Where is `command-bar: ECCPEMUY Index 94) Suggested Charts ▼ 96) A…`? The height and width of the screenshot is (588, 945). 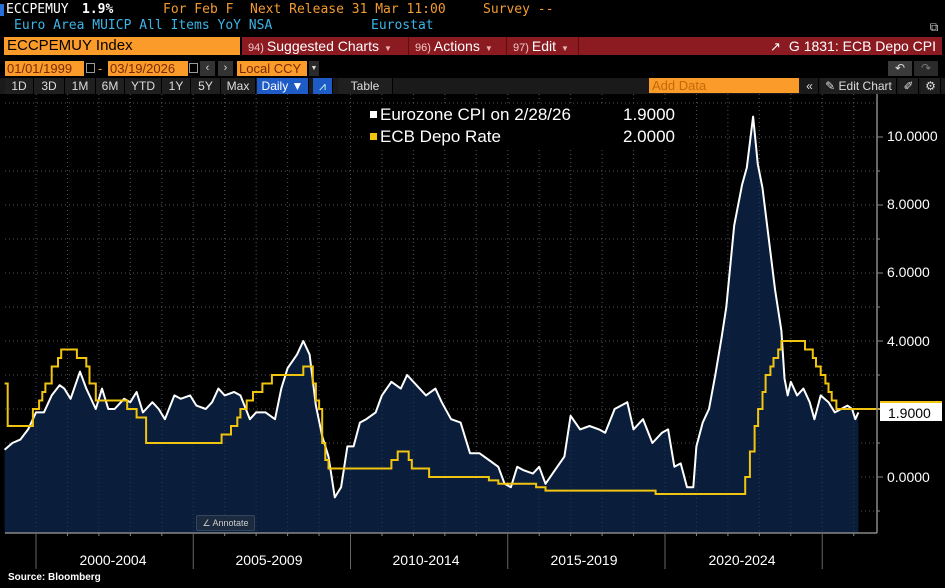
command-bar: ECCPEMUY Index 94) Suggested Charts ▼ 96) A… is located at coordinates (472, 46).